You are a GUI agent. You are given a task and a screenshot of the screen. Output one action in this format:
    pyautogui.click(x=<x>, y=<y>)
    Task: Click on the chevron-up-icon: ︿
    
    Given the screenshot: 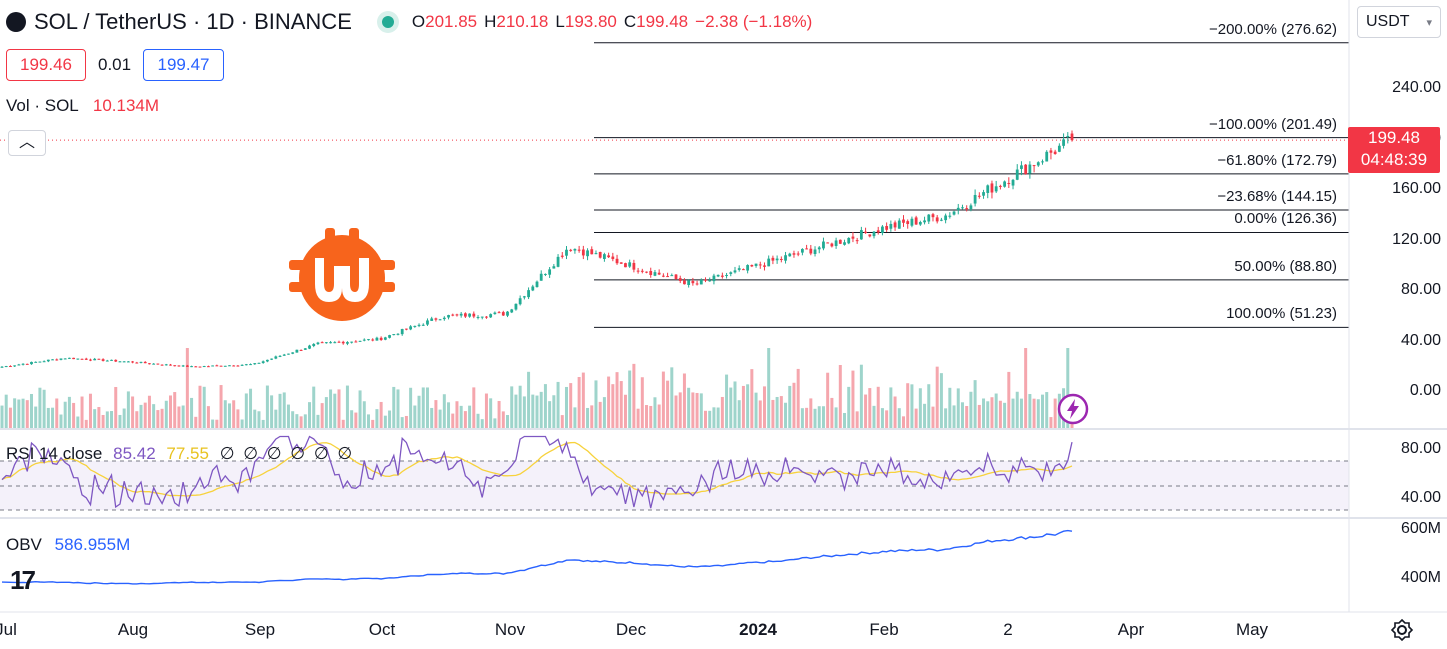 What is the action you would take?
    pyautogui.click(x=26, y=142)
    